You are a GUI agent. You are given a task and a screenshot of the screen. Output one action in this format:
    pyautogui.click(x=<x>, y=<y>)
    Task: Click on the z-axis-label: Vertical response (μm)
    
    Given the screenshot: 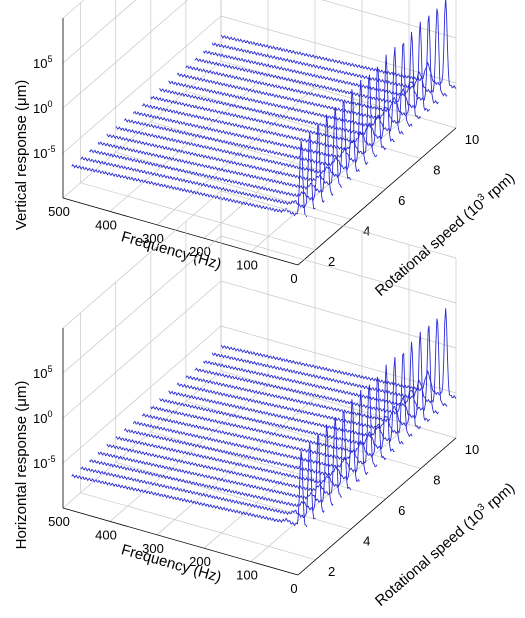 What is the action you would take?
    pyautogui.click(x=21, y=155)
    